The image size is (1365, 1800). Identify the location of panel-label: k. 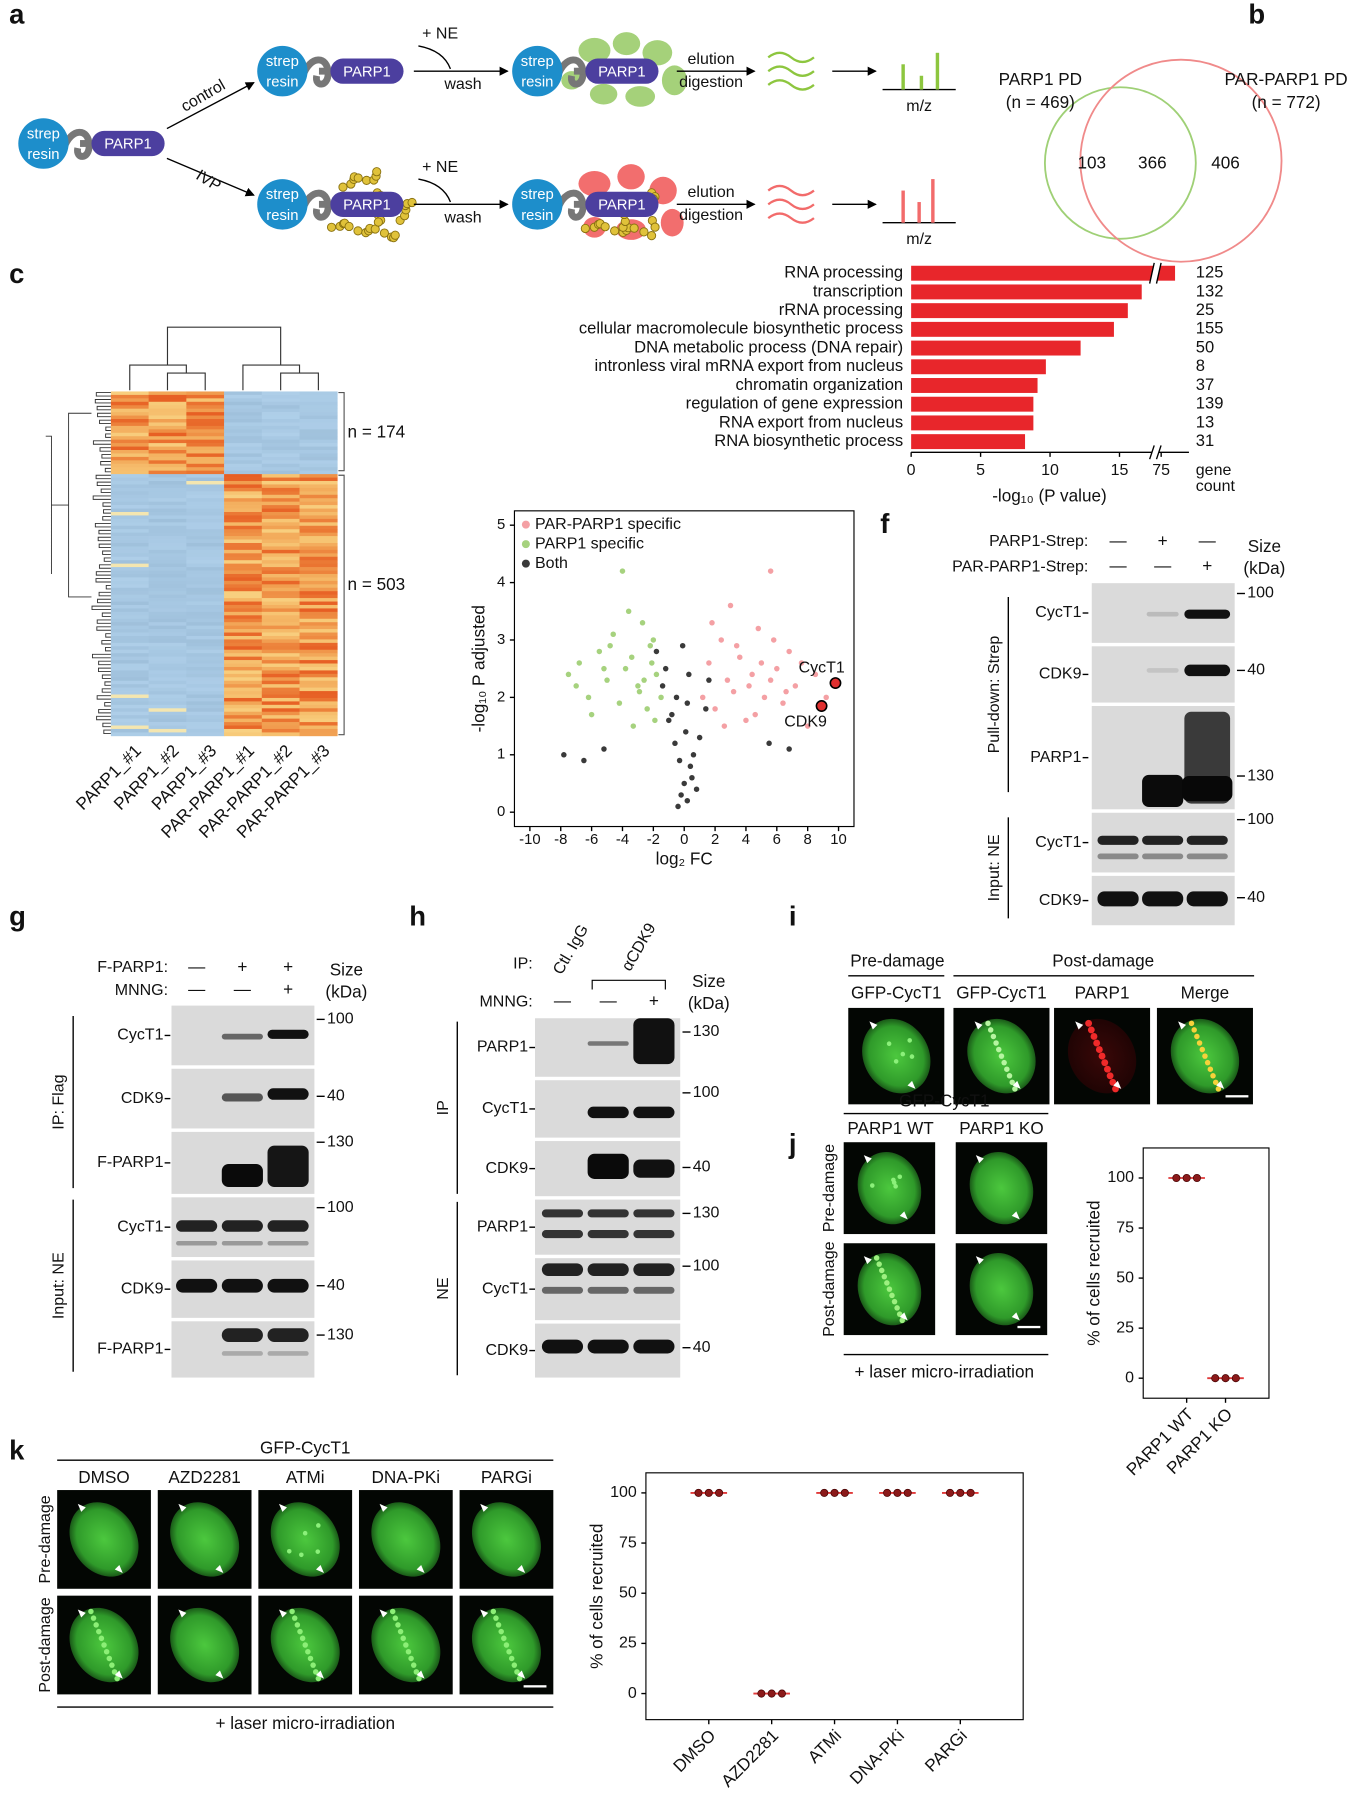
(17, 1449).